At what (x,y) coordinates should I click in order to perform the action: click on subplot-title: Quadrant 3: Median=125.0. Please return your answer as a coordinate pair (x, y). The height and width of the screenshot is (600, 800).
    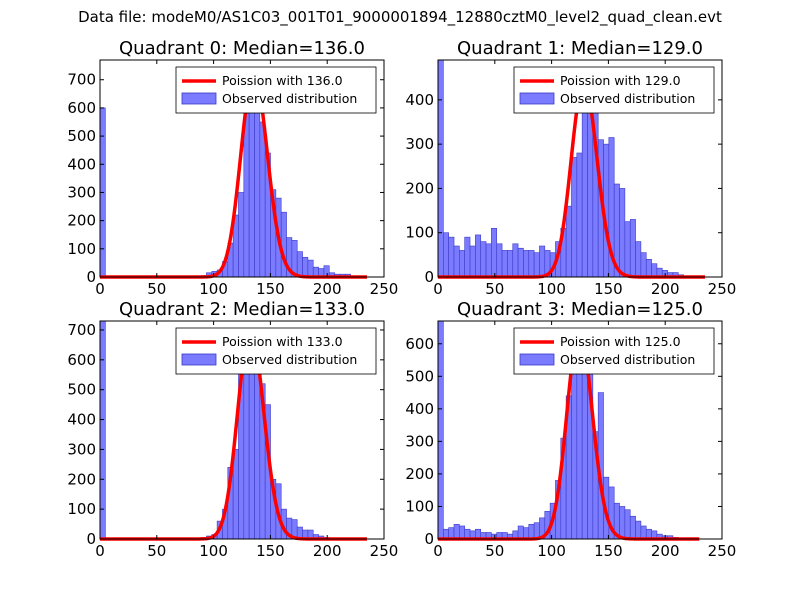
    Looking at the image, I should click on (580, 309).